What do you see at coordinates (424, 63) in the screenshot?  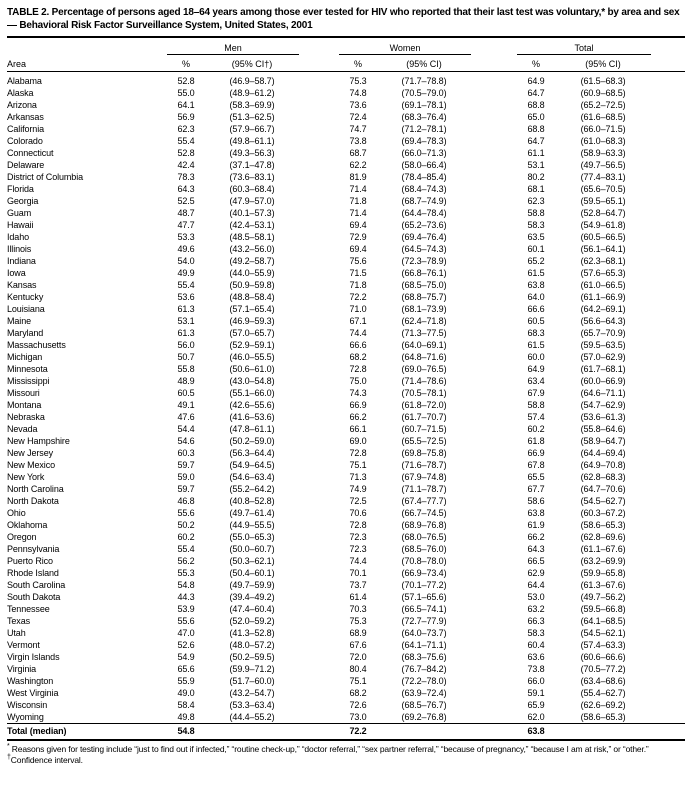 I see `women-ci-header: (95% CI)` at bounding box center [424, 63].